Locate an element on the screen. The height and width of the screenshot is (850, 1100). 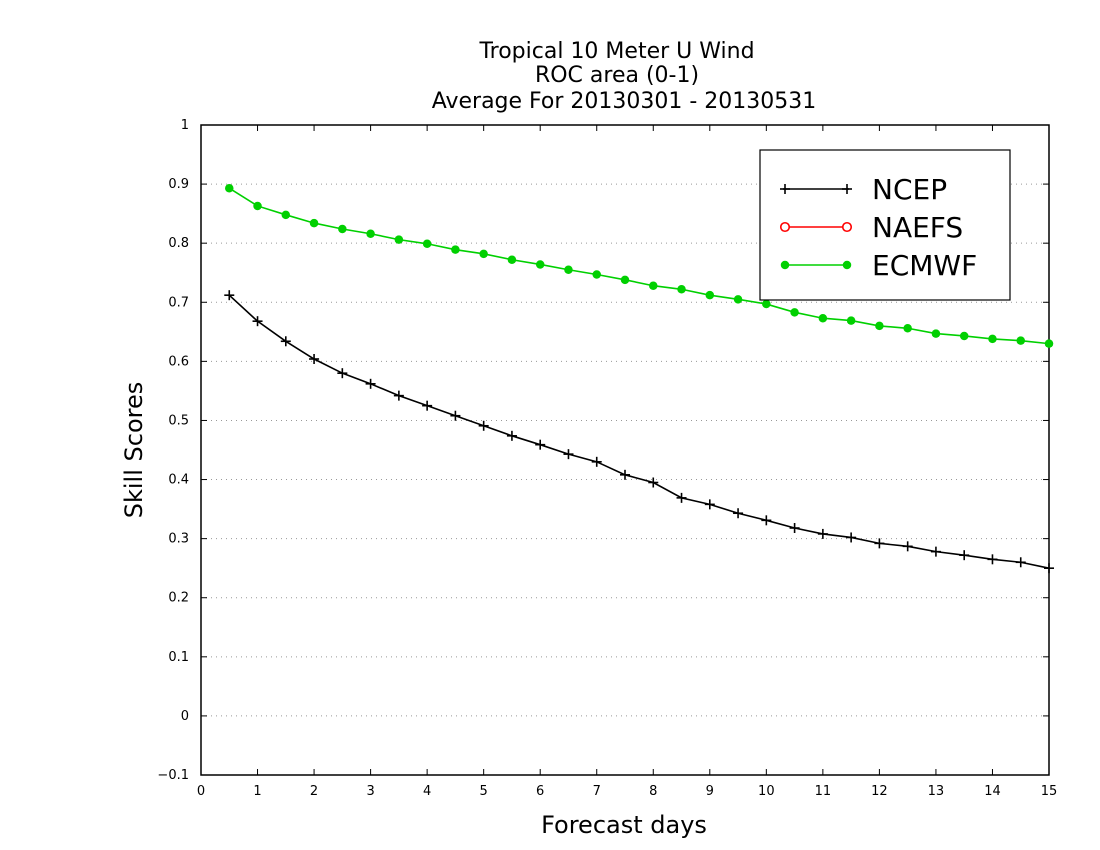
series-line-ecmwf is located at coordinates (639, 266).